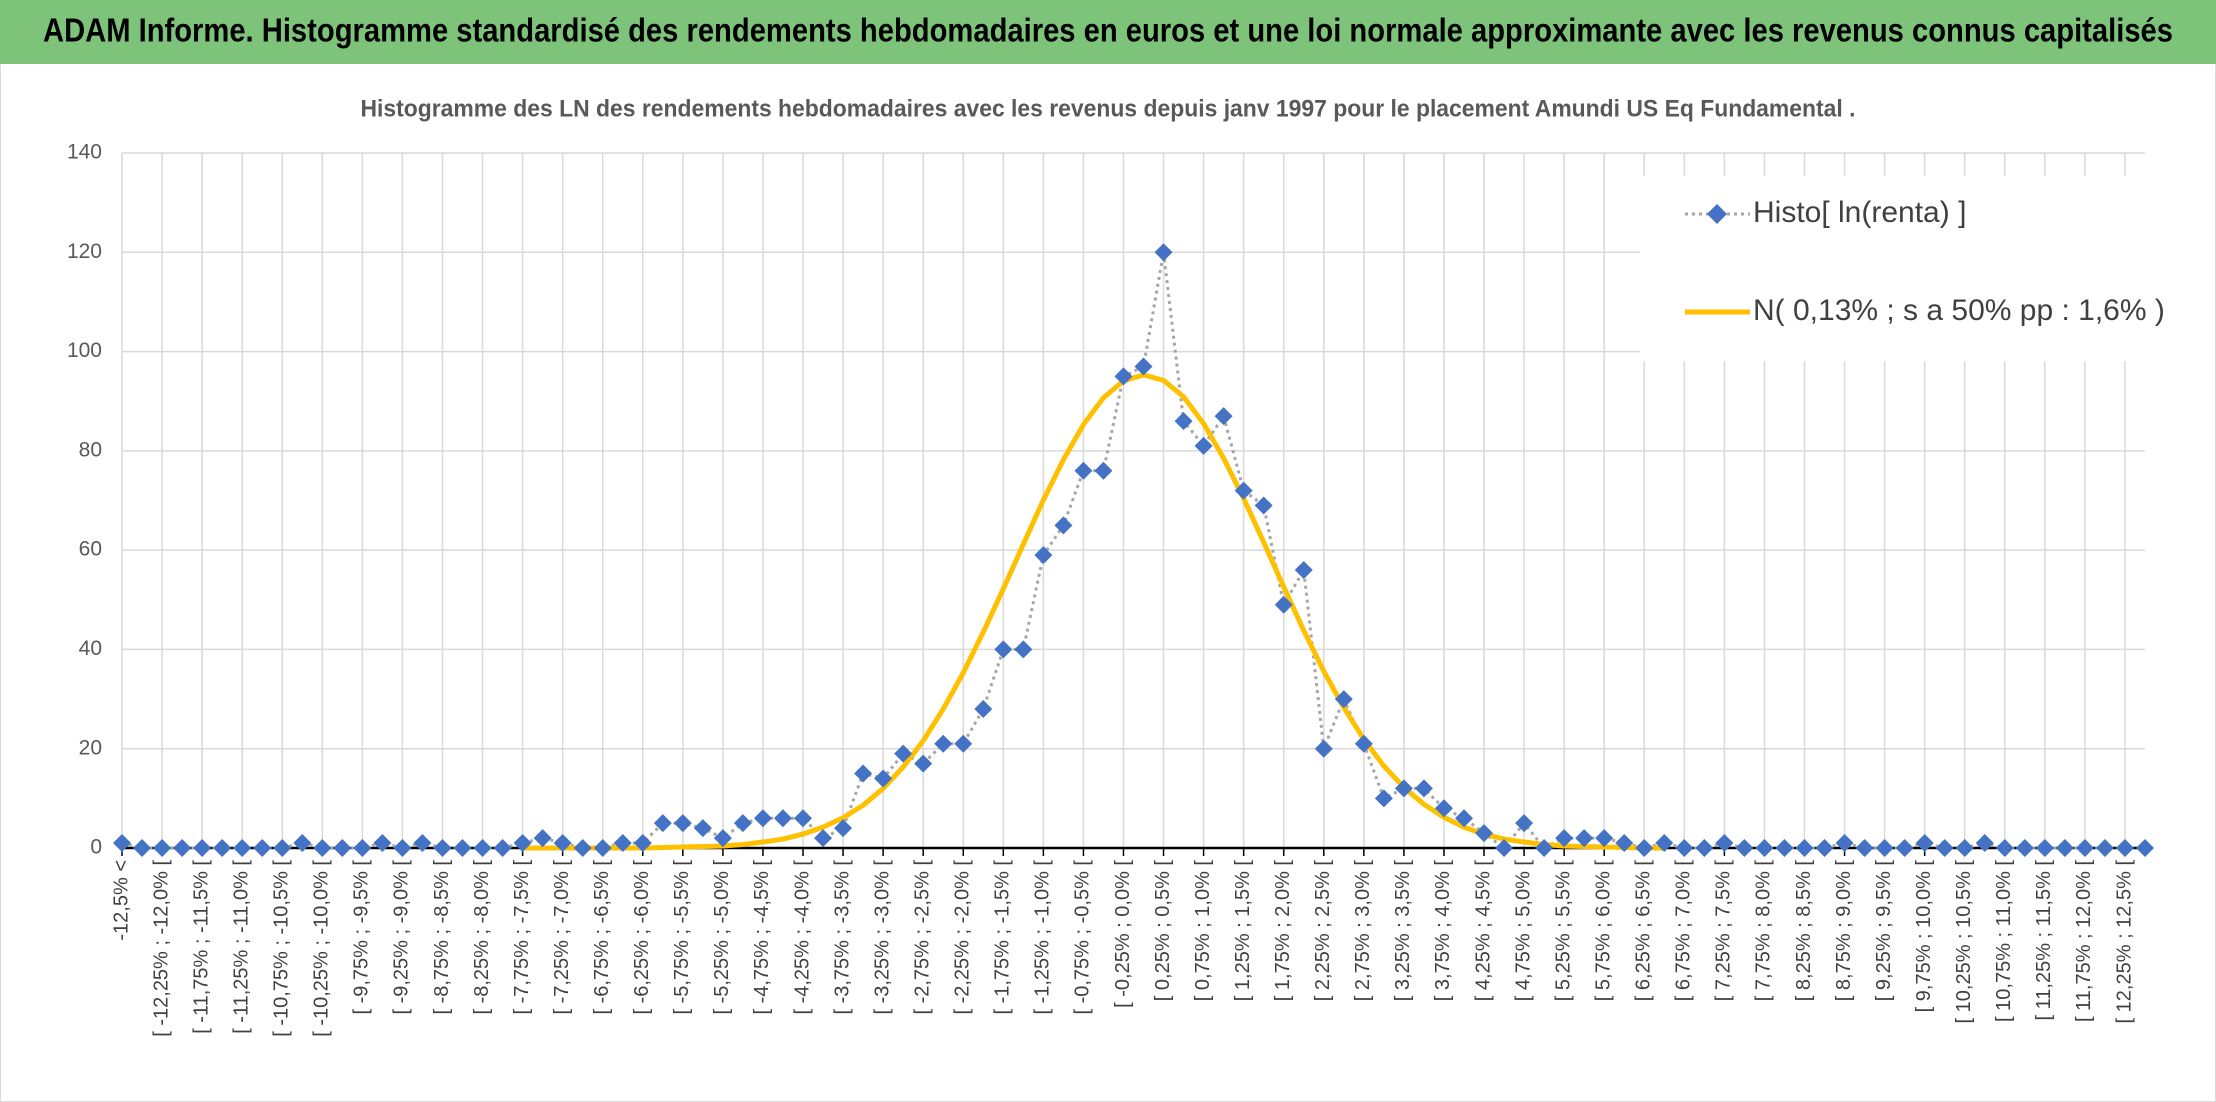  Describe the element at coordinates (562, 937) in the screenshot. I see `x-tick-label: [ -7,25% ; -7,0% [` at that location.